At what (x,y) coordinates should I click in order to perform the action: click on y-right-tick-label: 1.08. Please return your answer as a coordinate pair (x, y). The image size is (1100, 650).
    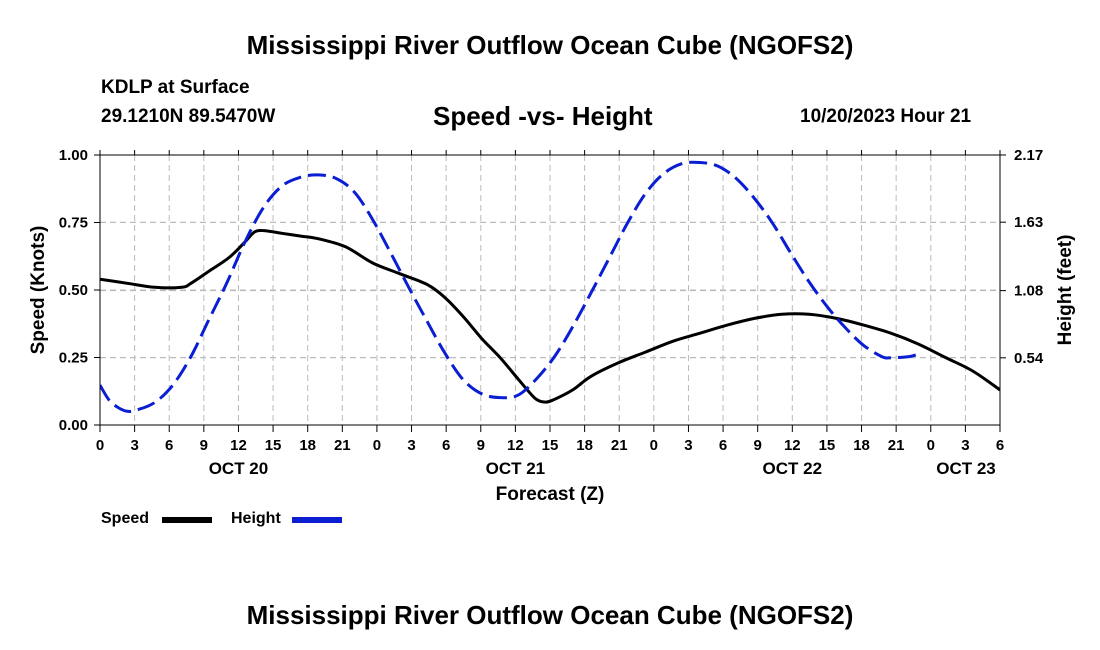
    Looking at the image, I should click on (1028, 291).